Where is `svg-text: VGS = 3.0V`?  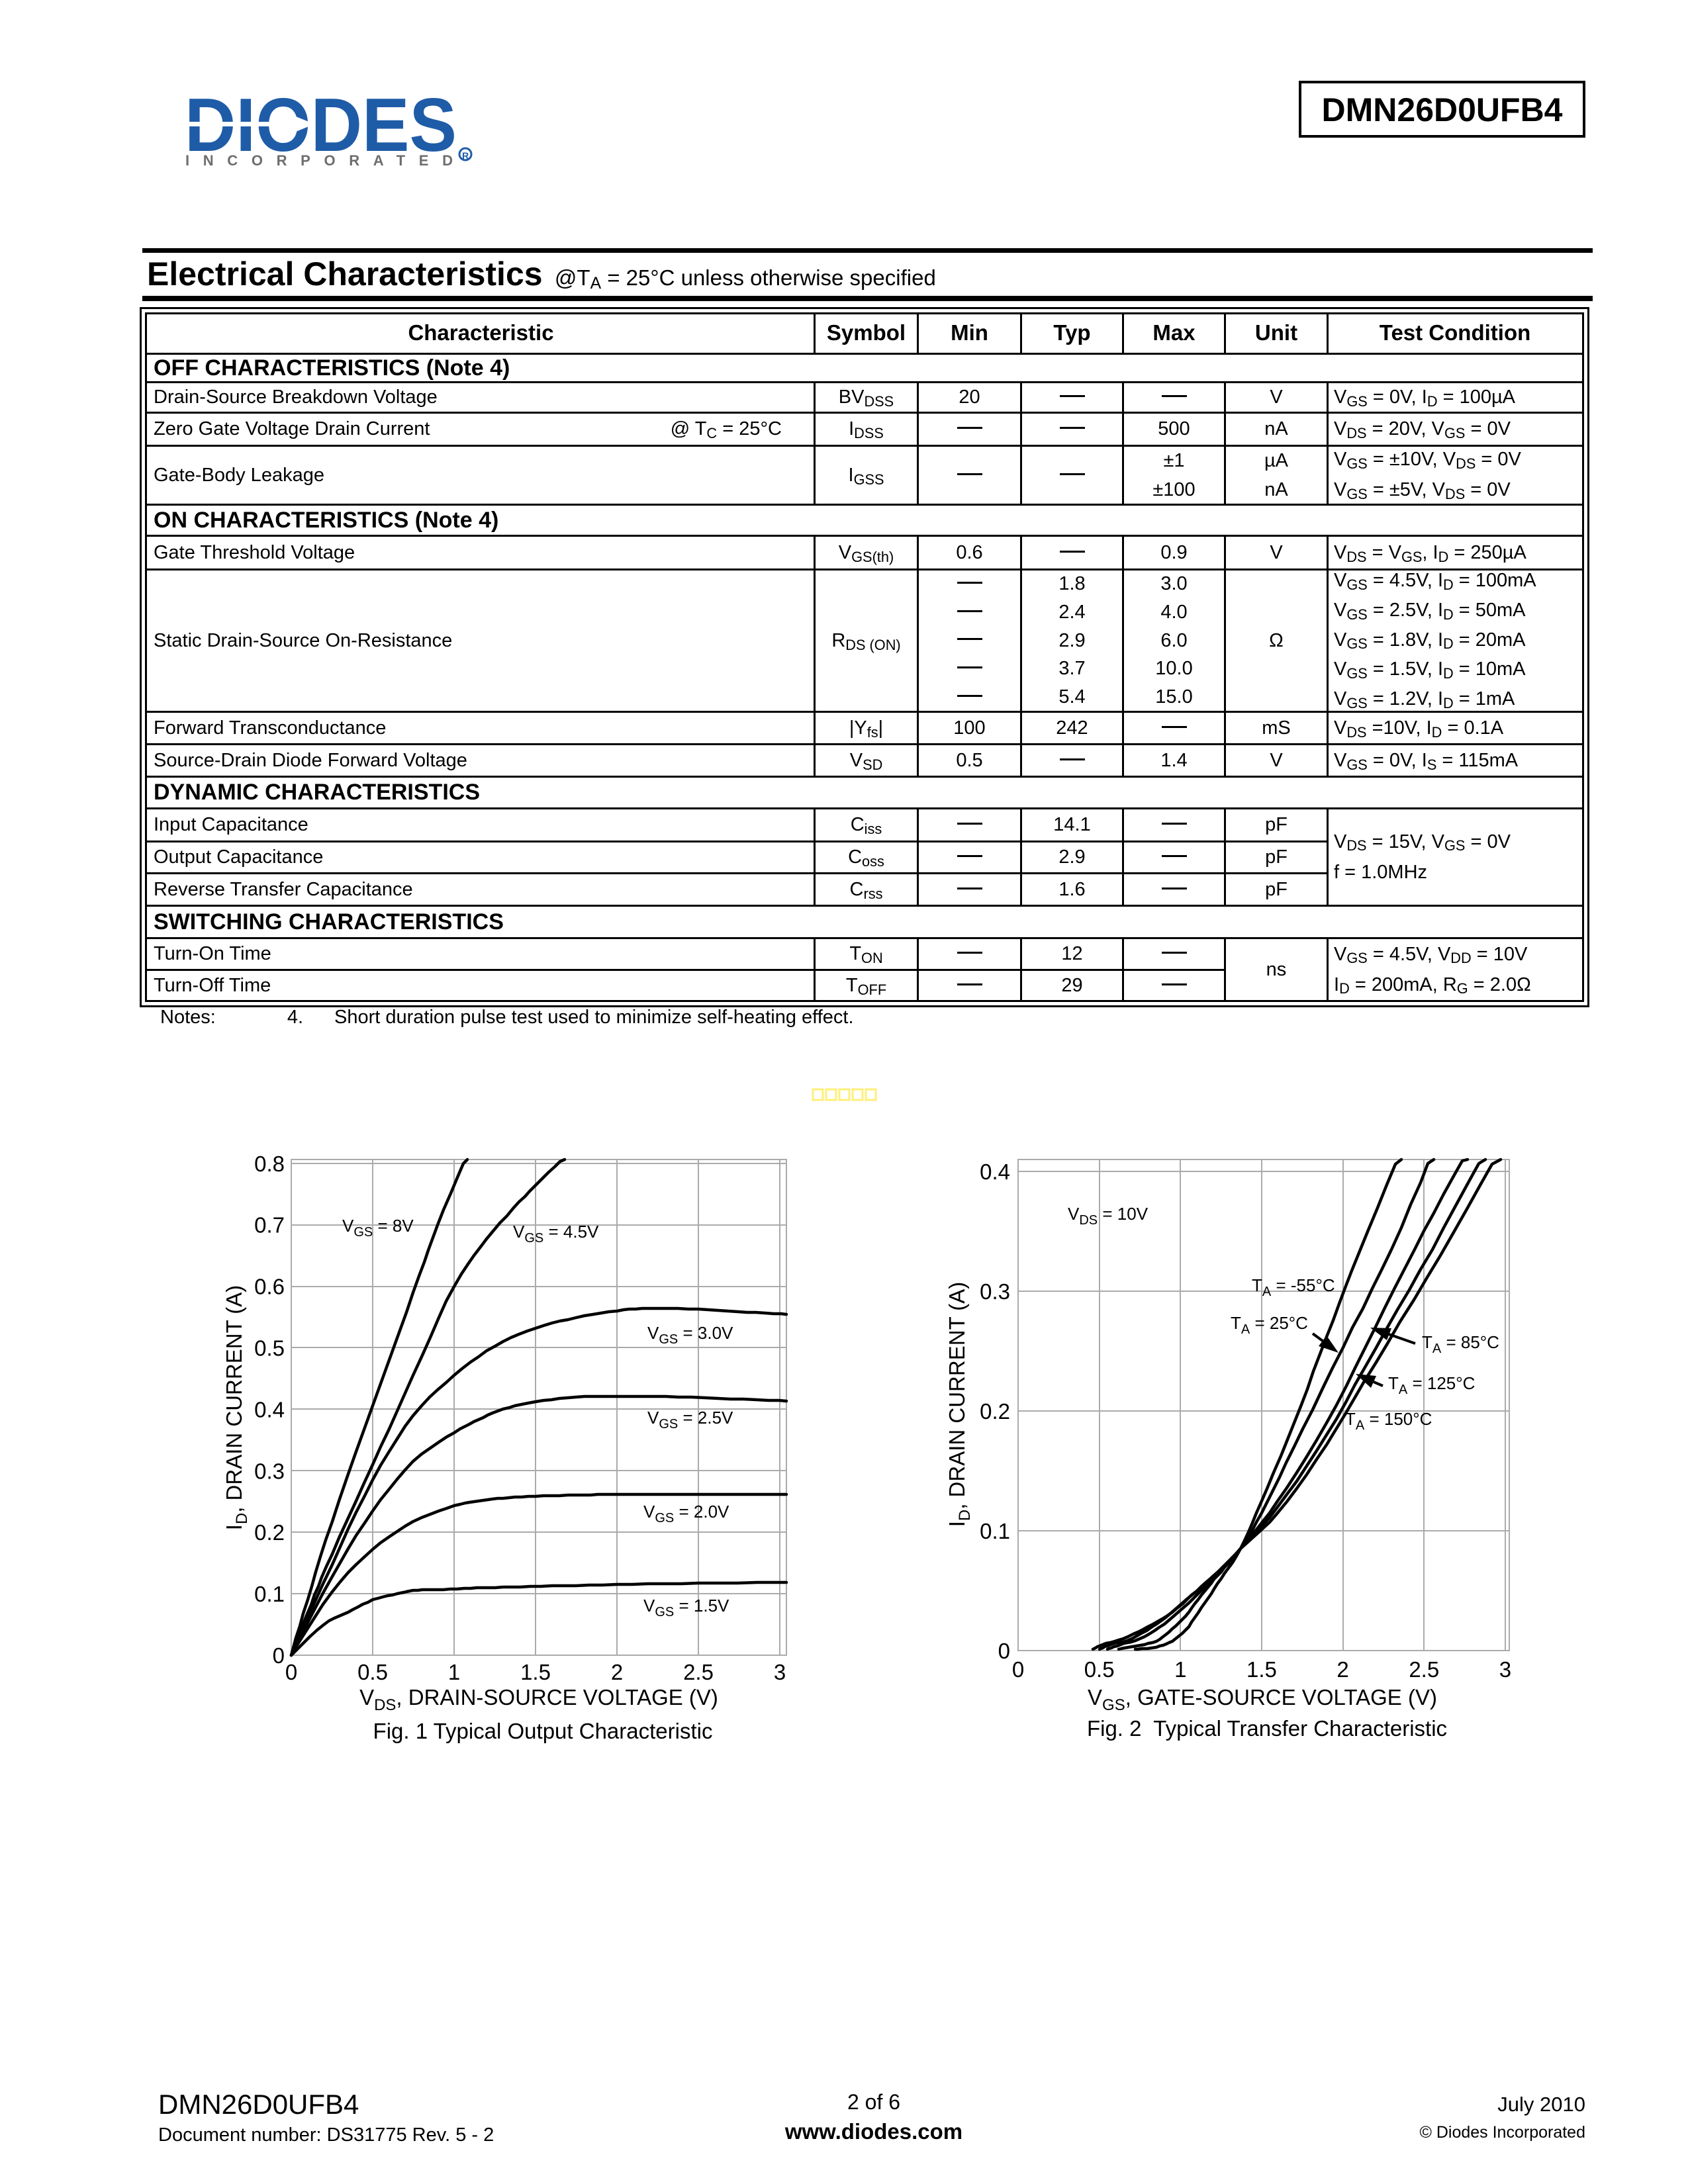
svg-text: VGS = 3.0V is located at coordinates (690, 1335).